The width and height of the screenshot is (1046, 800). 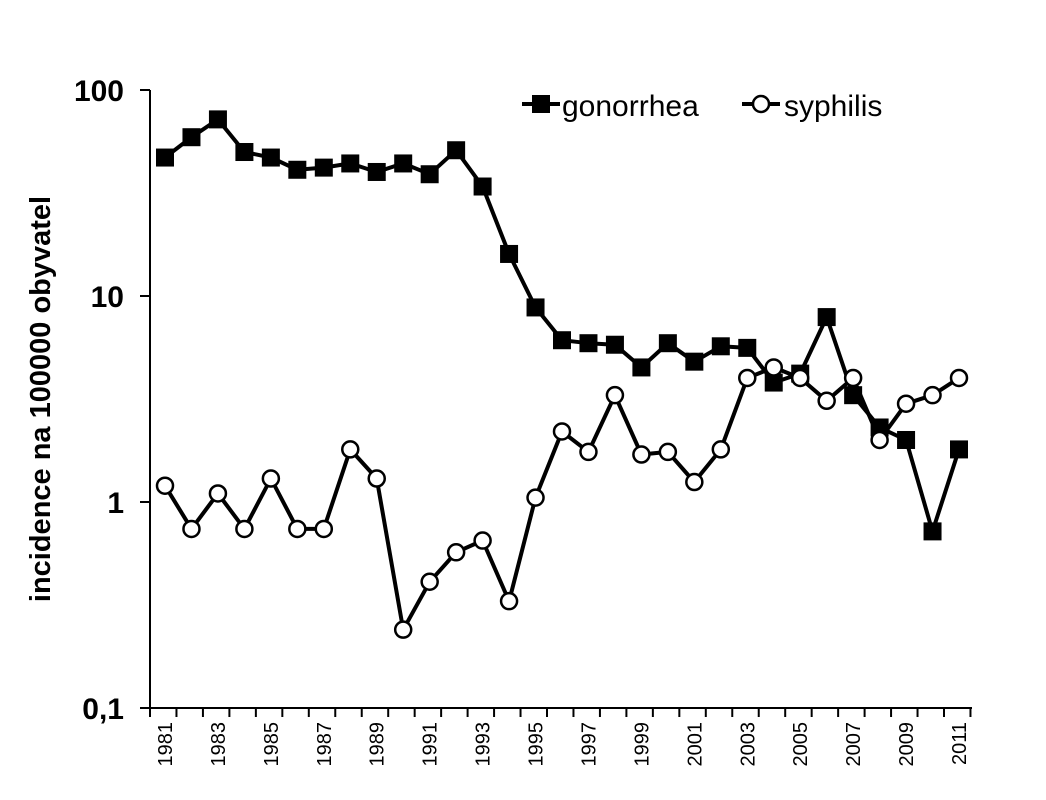 I want to click on x-tick-label: 2001, so click(x=695, y=744).